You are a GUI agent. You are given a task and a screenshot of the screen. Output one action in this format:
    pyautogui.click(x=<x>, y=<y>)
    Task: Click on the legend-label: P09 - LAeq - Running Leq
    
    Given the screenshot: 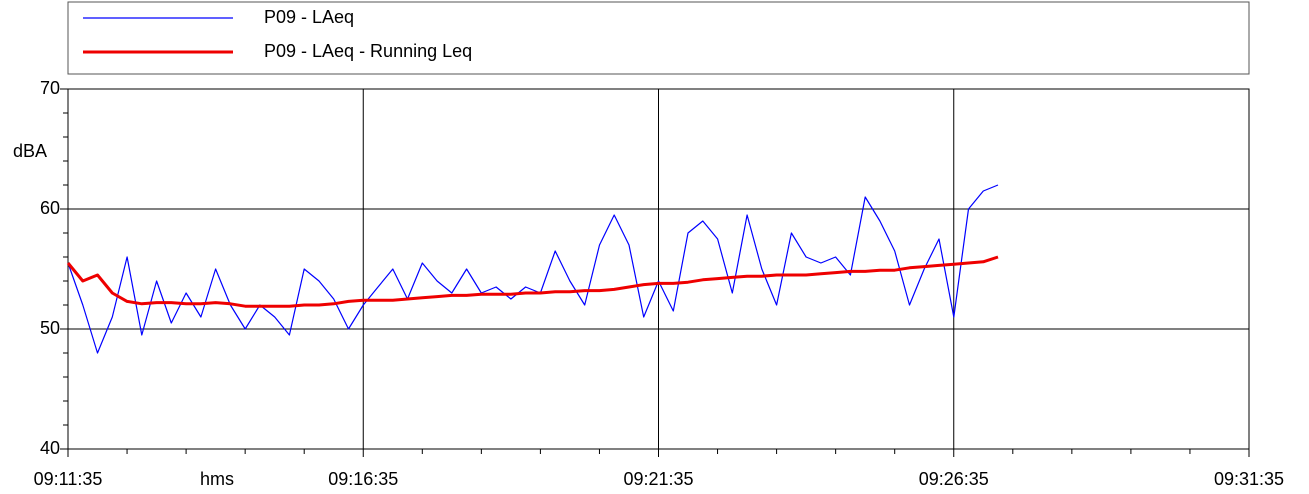 What is the action you would take?
    pyautogui.click(x=368, y=51)
    